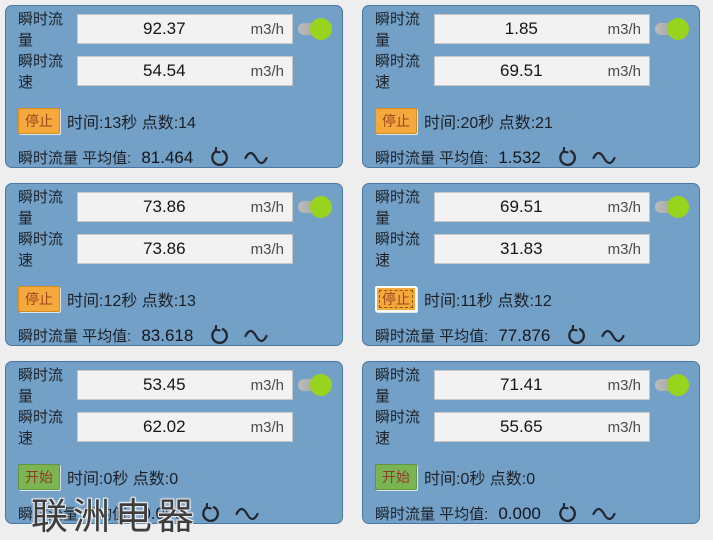  Describe the element at coordinates (521, 384) in the screenshot. I see `flow-value: 71.41` at that location.